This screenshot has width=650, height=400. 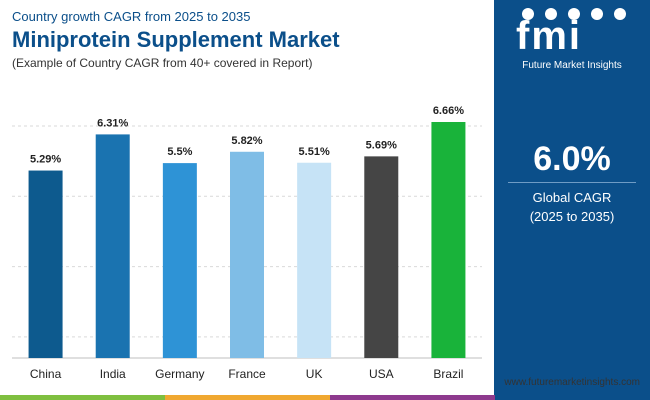 What do you see at coordinates (572, 182) in the screenshot?
I see `kpi-divider` at bounding box center [572, 182].